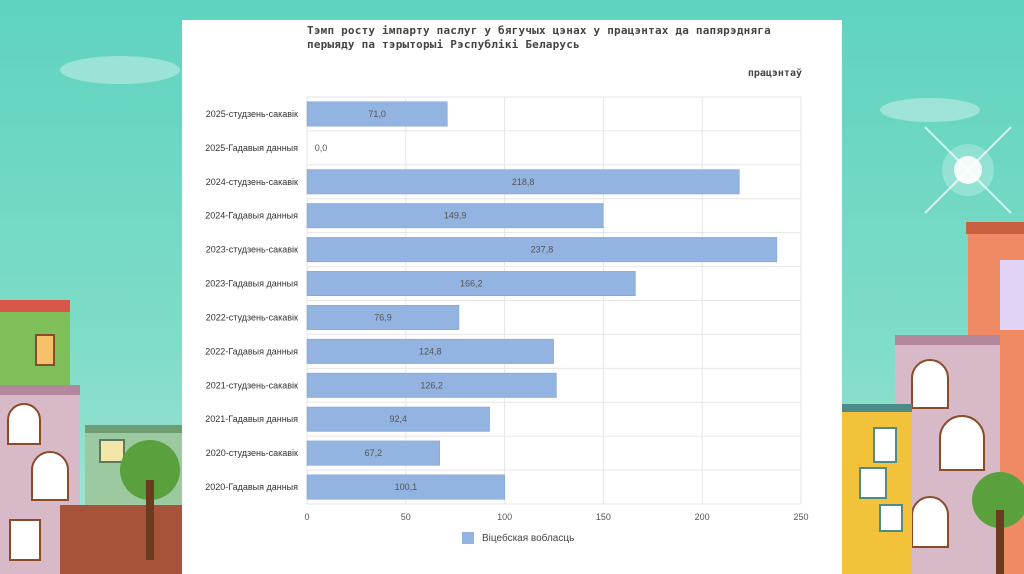 Image resolution: width=1024 pixels, height=574 pixels. What do you see at coordinates (702, 517) in the screenshot?
I see `x-tick-label: 200` at bounding box center [702, 517].